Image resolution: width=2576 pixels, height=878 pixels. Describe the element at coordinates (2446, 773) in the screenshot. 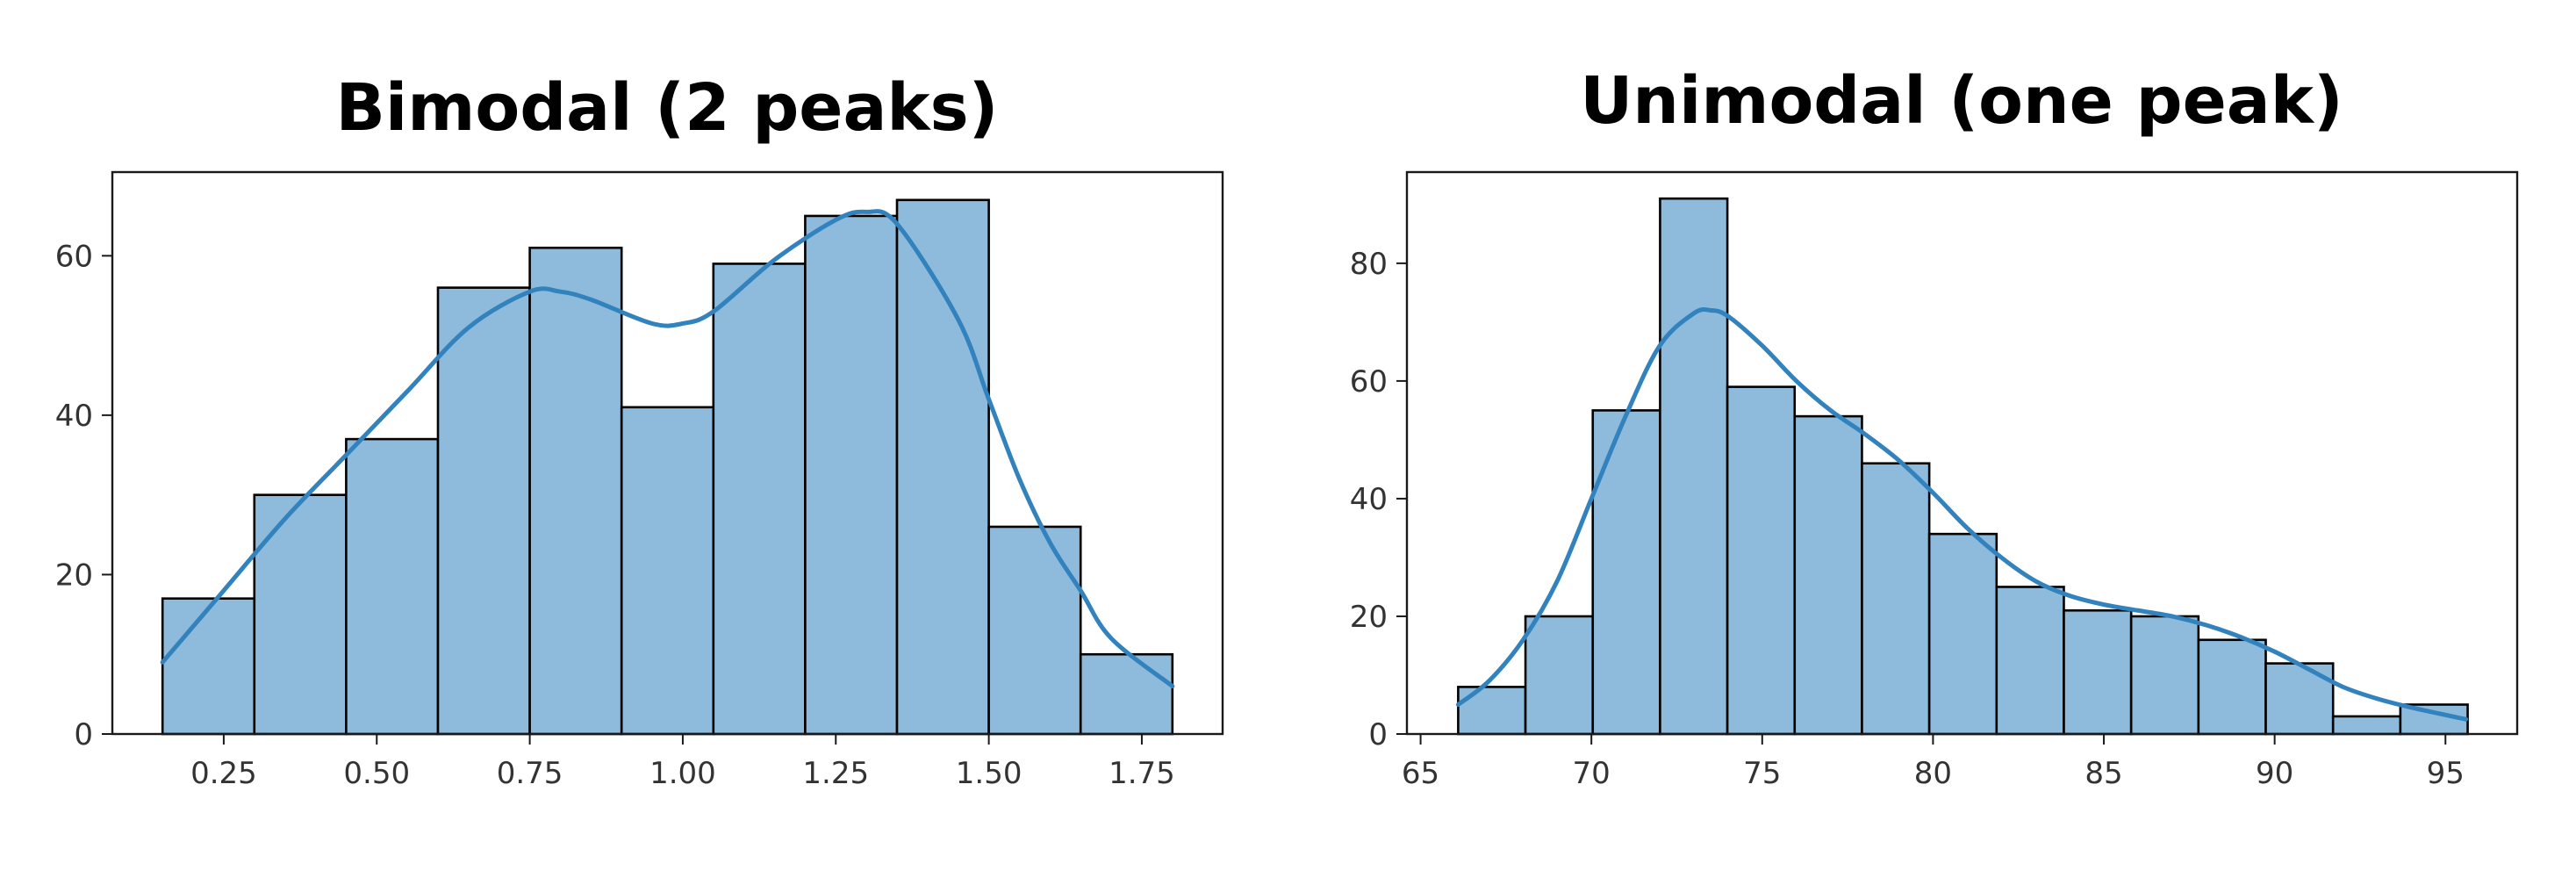

I see `x-tick-label: 95` at that location.